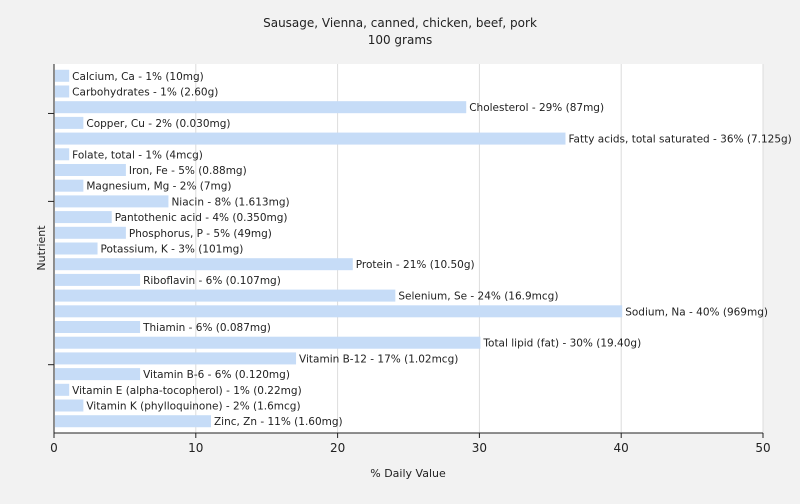 The image size is (800, 504). Describe the element at coordinates (400, 40) in the screenshot. I see `chart-subtitle: 100 grams` at that location.